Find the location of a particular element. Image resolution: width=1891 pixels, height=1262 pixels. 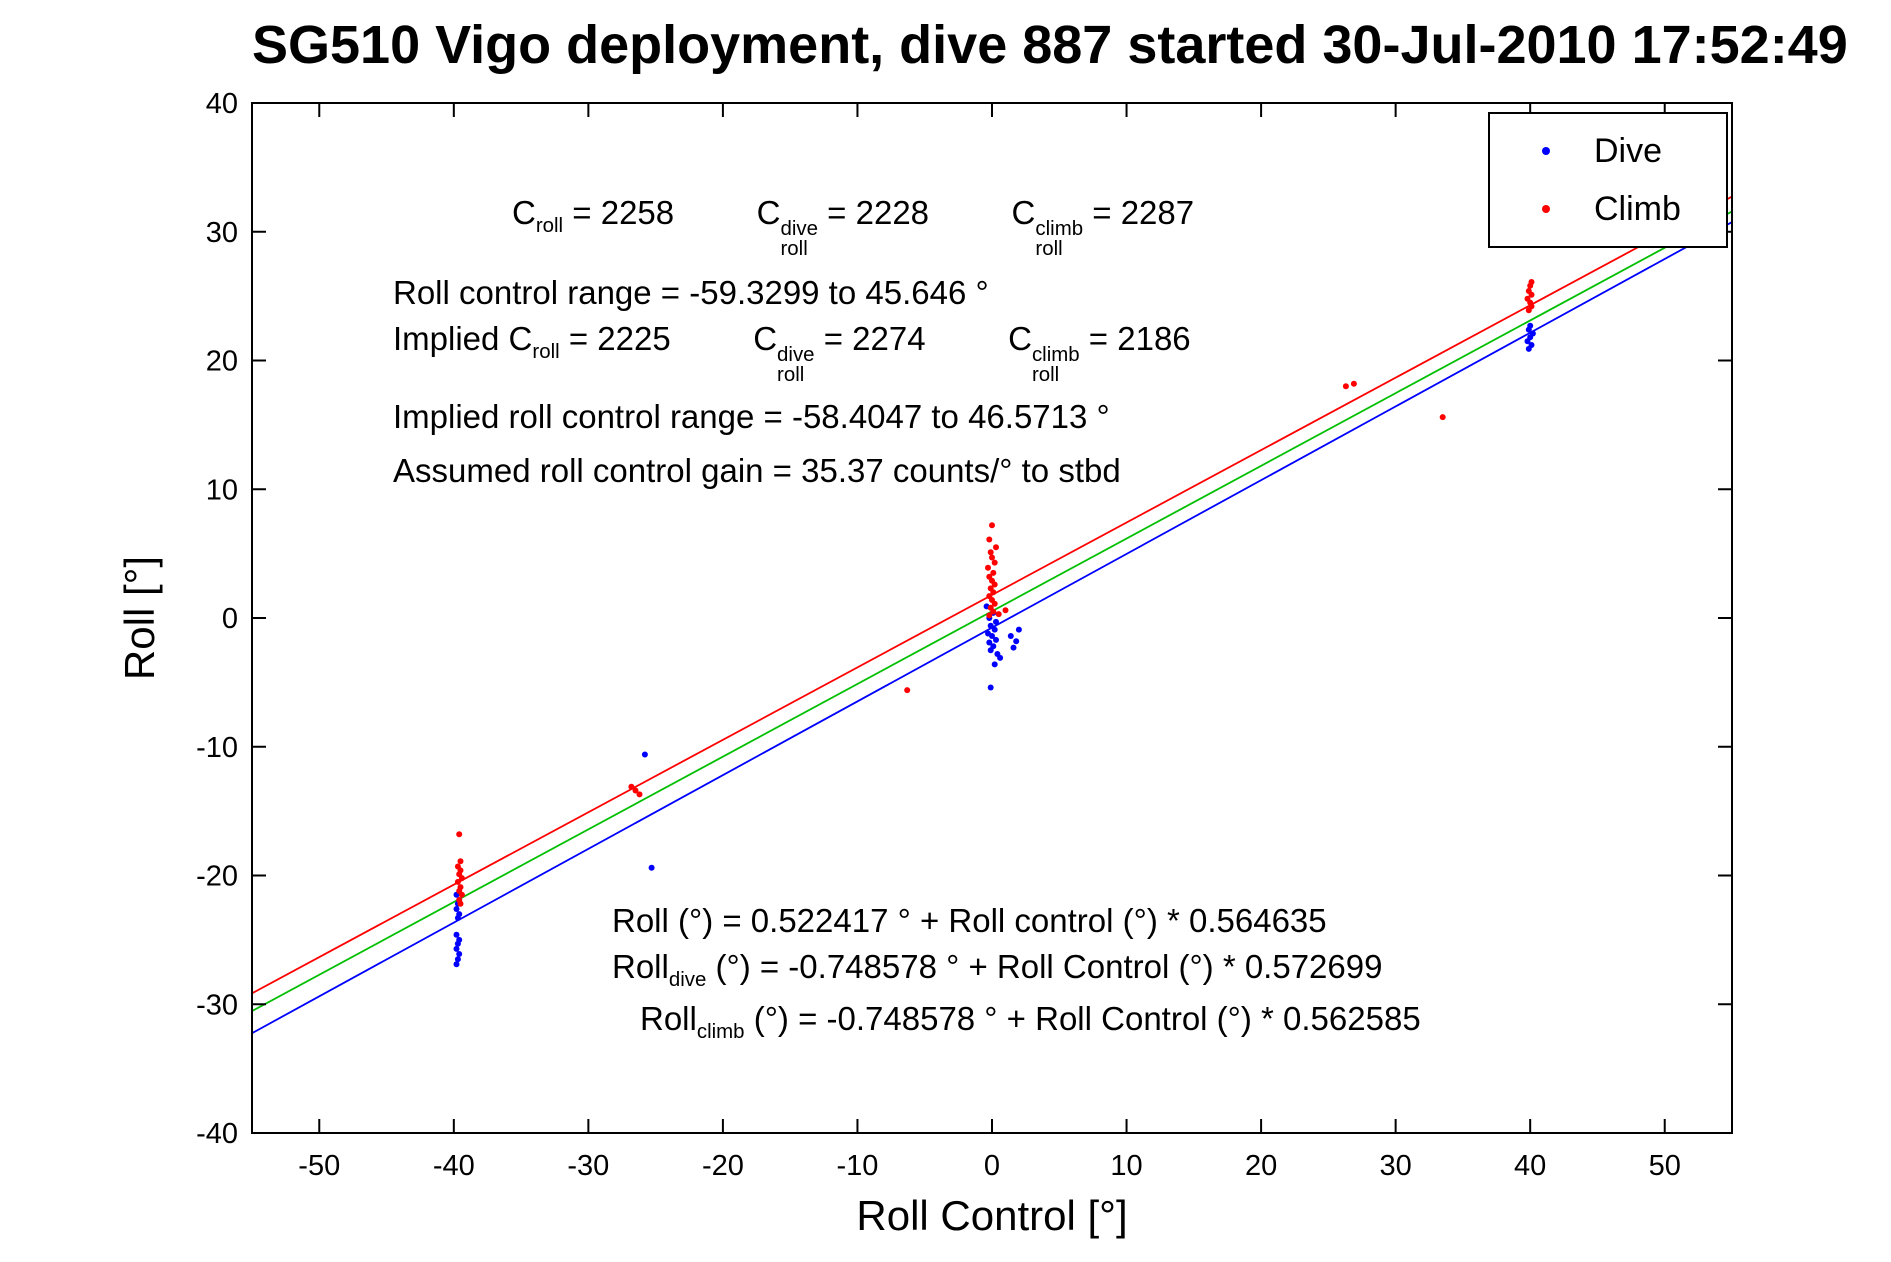

x-tick-label: 0 is located at coordinates (992, 1166).